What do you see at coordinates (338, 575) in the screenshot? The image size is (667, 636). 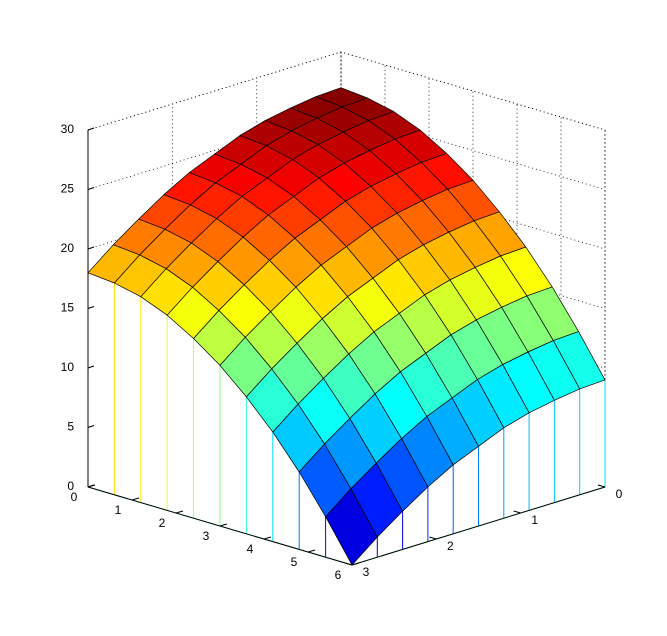 I see `x-tick-label: 6` at bounding box center [338, 575].